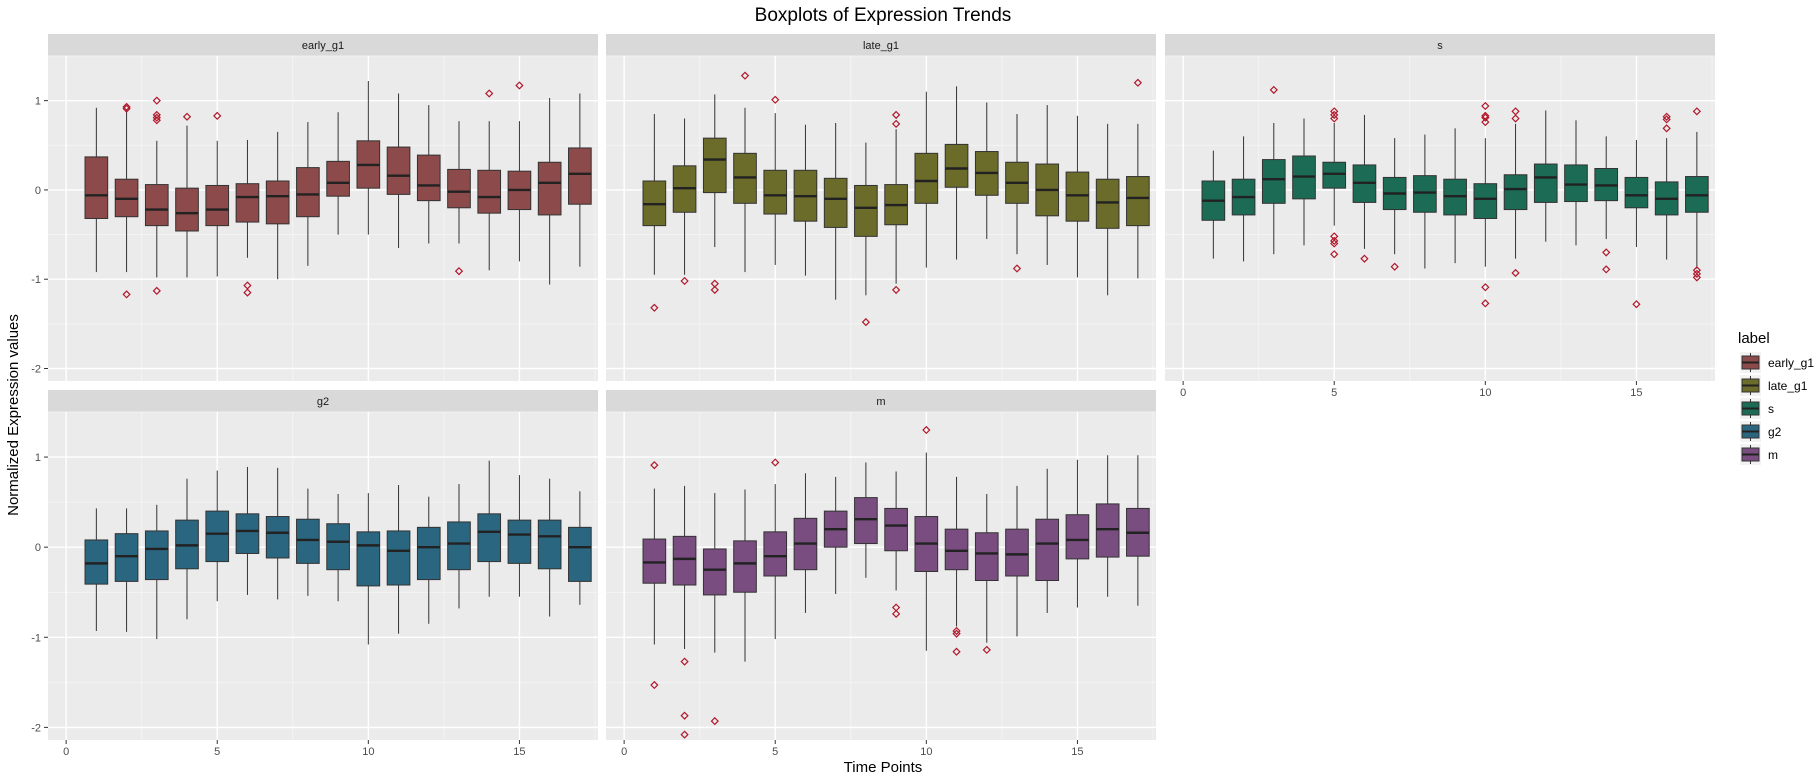  I want to click on box-t17, so click(1138, 530).